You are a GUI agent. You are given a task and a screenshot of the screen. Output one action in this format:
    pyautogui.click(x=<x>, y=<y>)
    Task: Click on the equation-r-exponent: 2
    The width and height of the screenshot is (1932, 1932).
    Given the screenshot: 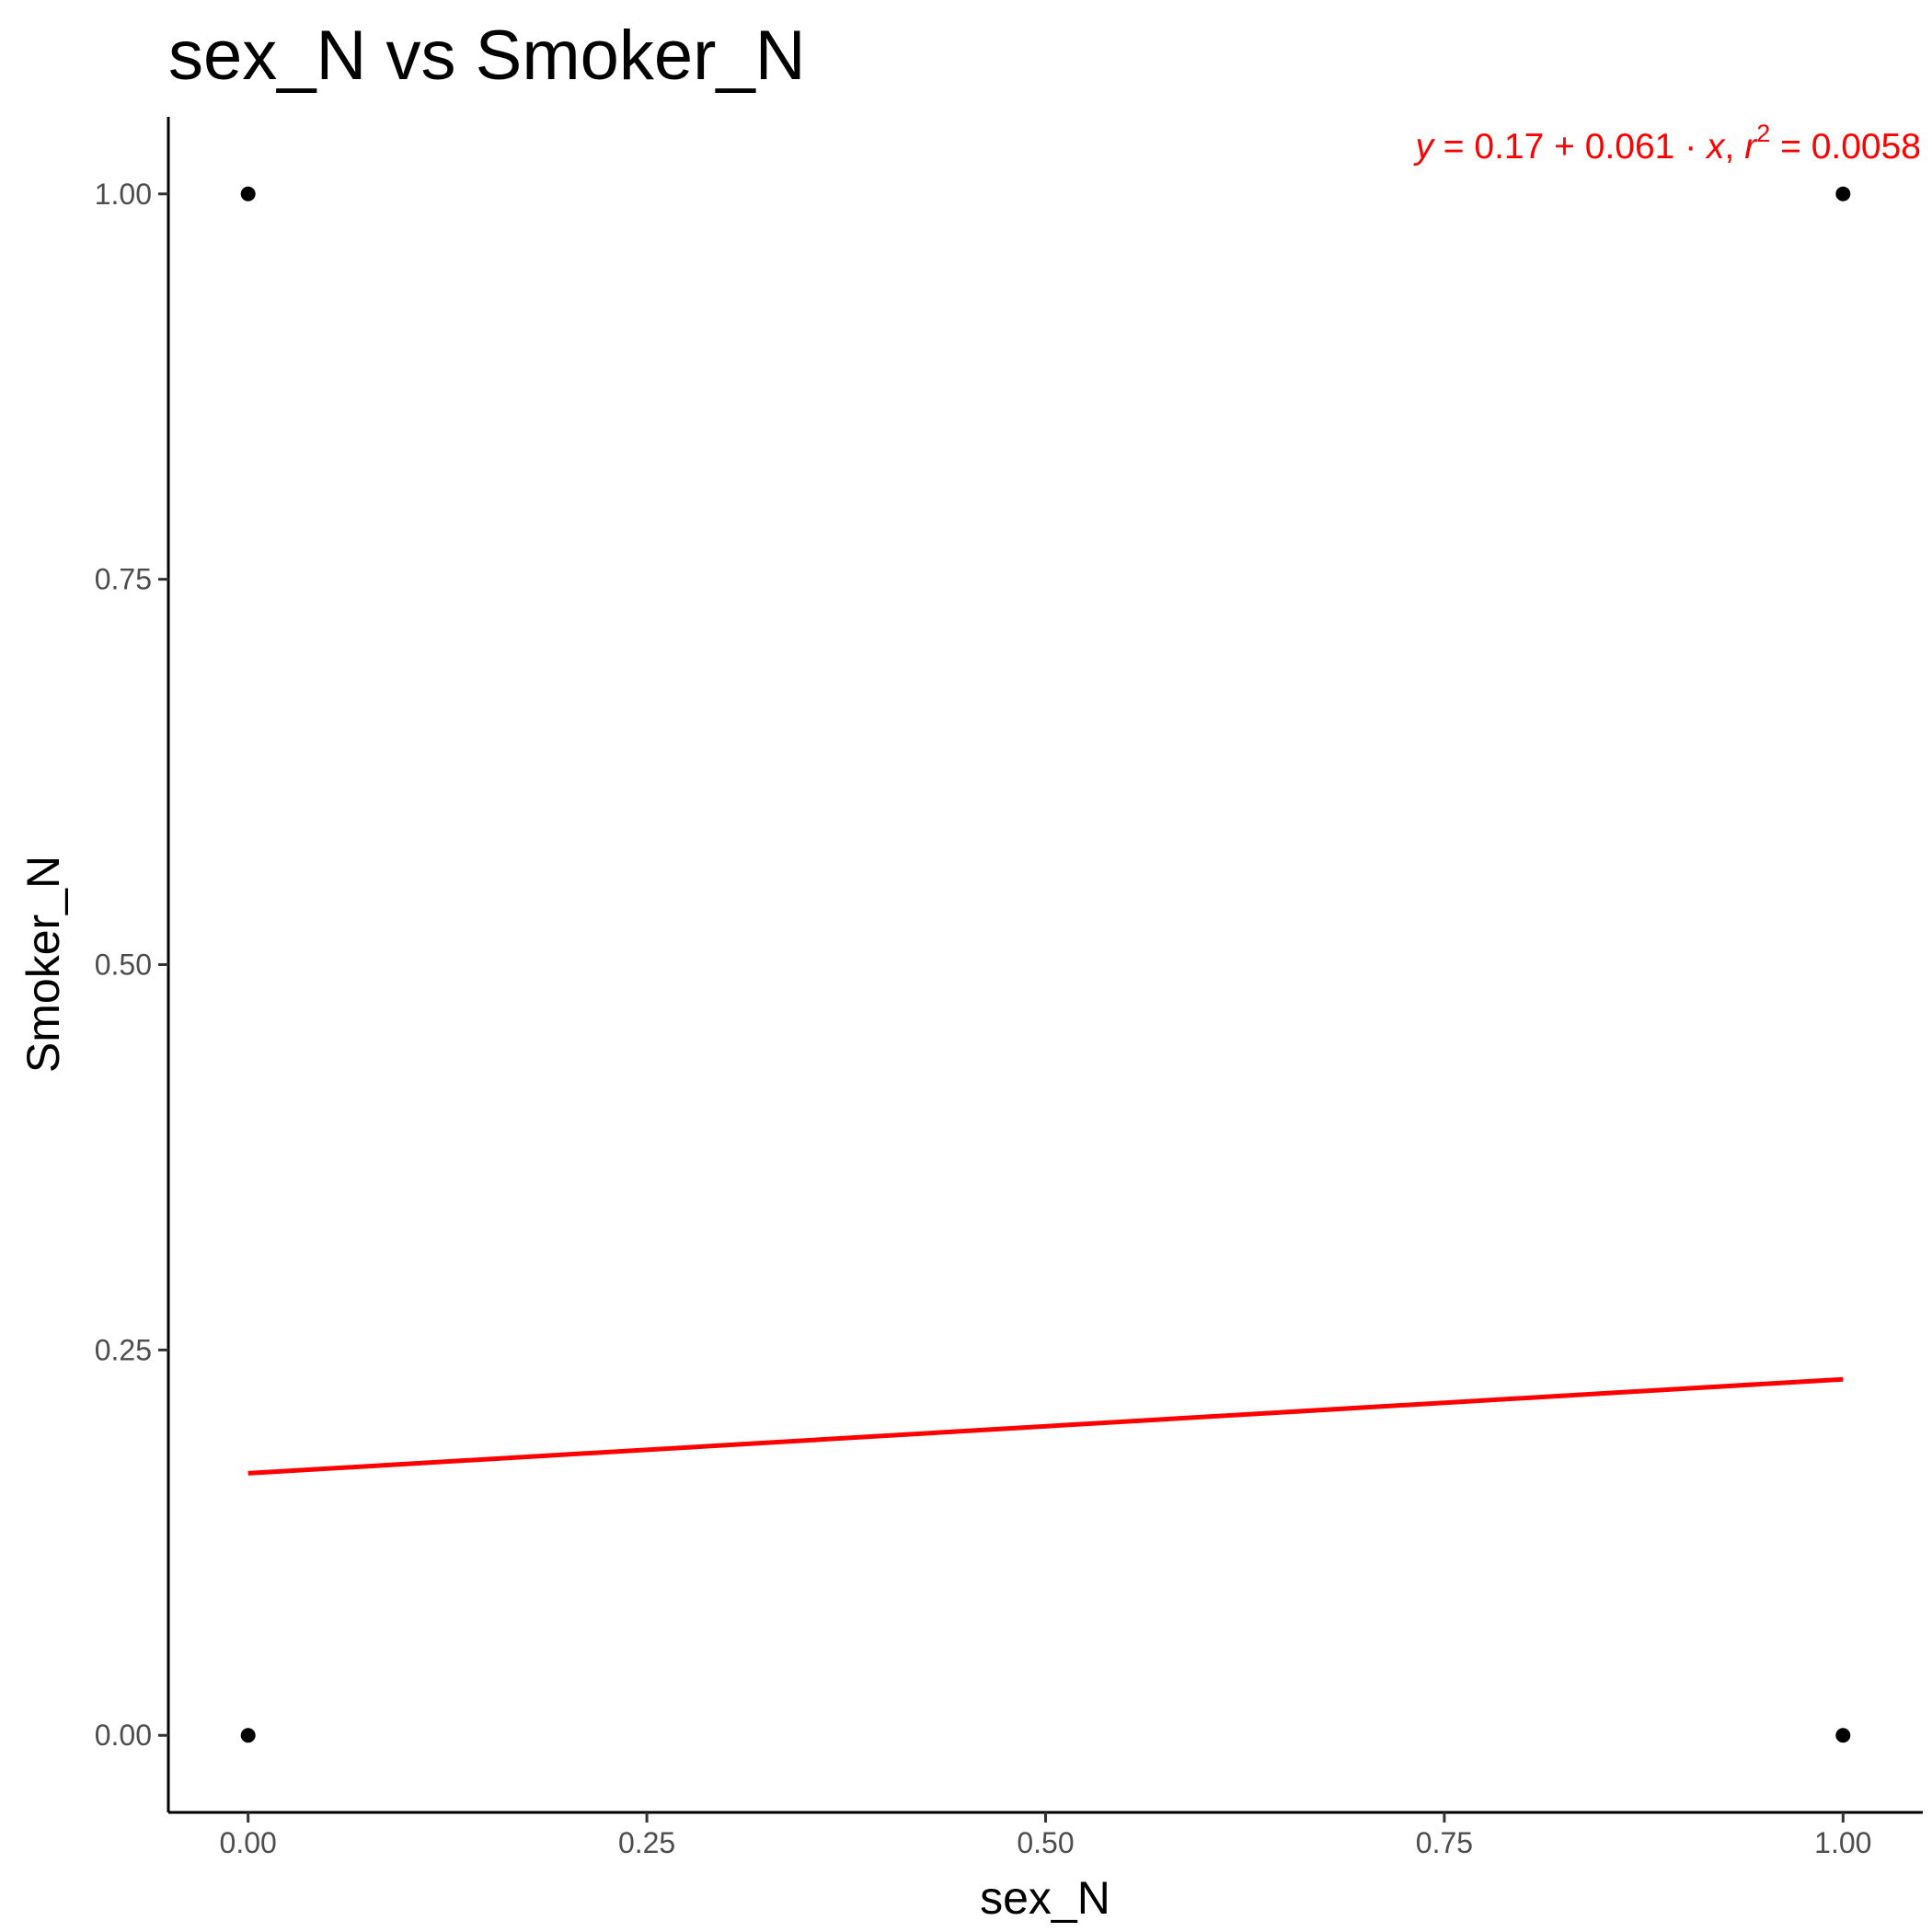 What is the action you would take?
    pyautogui.click(x=1763, y=133)
    